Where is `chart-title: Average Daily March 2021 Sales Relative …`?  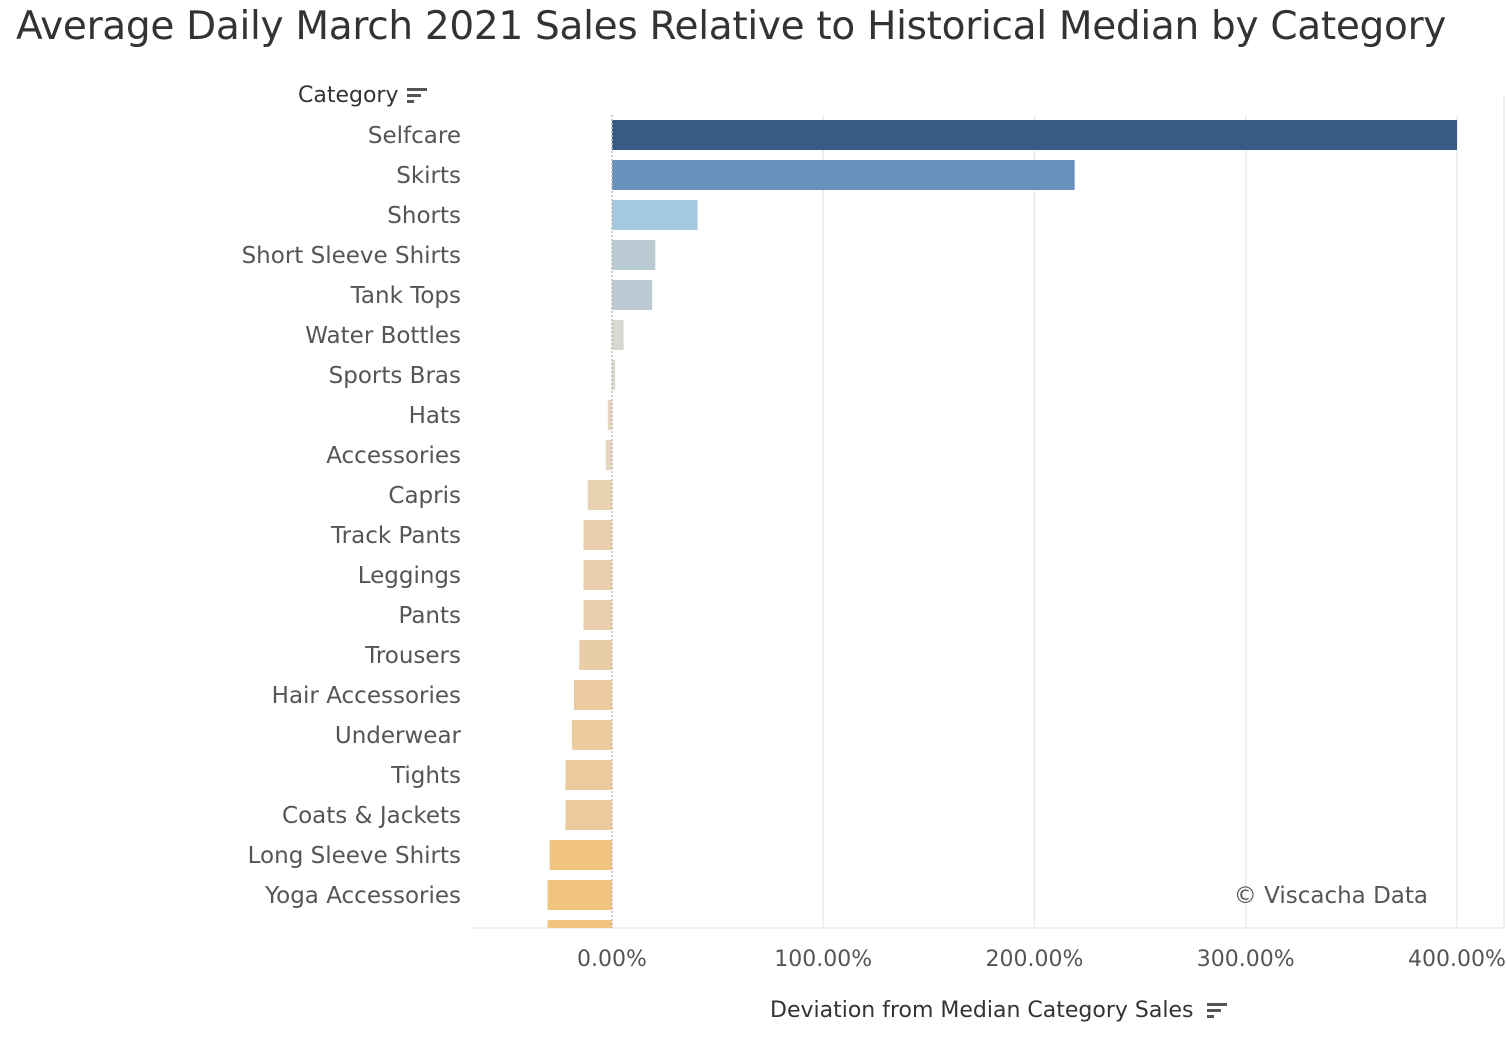
chart-title: Average Daily March 2021 Sales Relative … is located at coordinates (731, 26).